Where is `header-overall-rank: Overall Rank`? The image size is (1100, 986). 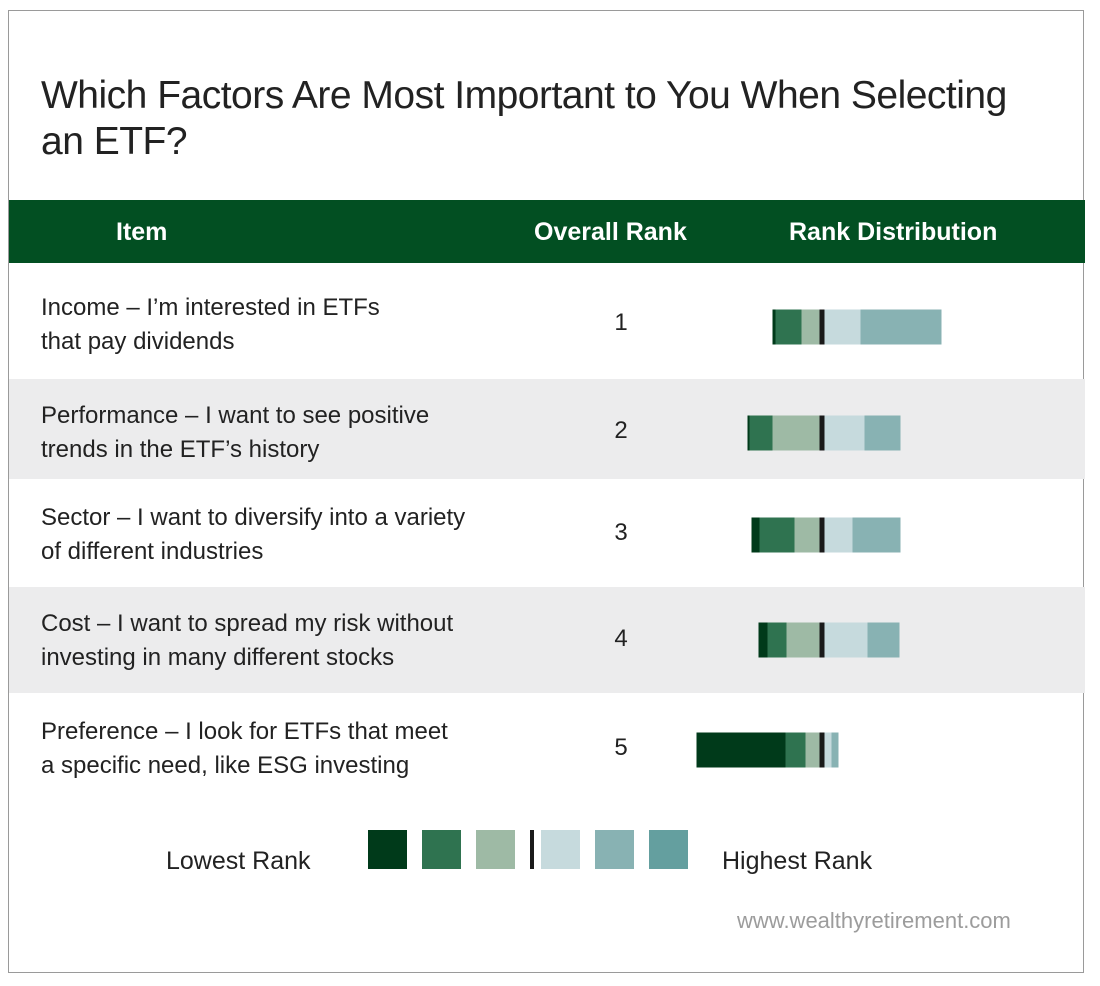 header-overall-rank: Overall Rank is located at coordinates (610, 232).